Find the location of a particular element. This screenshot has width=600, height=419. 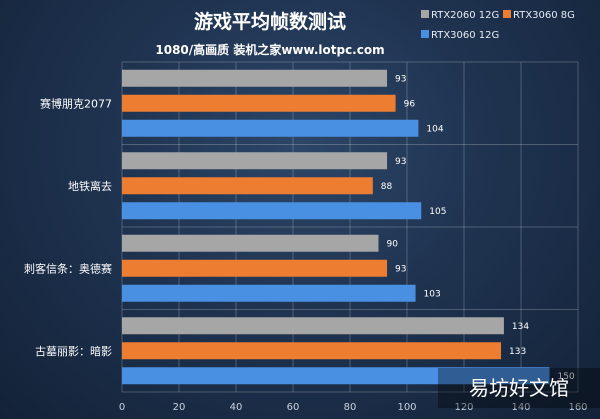

x-tick-label: 20 is located at coordinates (179, 407).